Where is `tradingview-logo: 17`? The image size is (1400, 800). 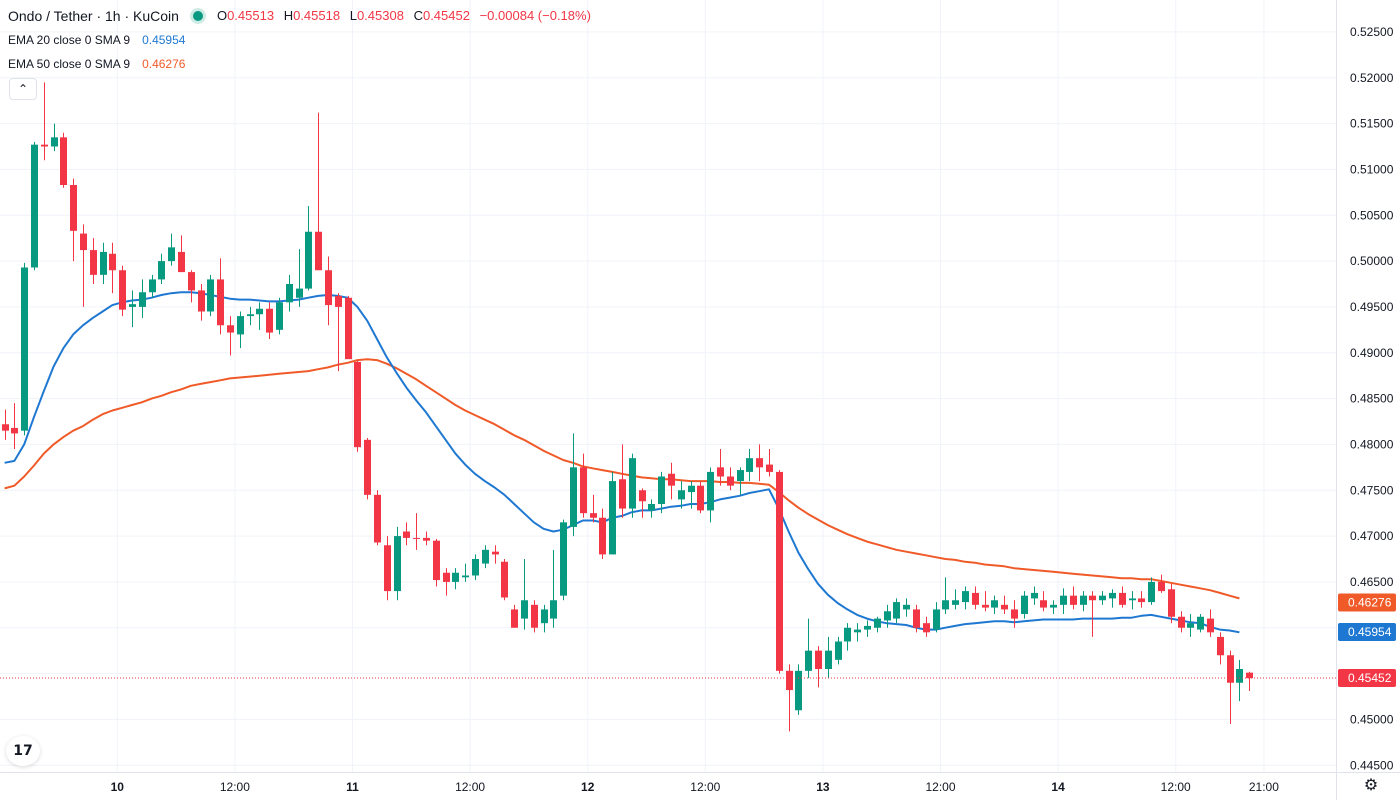
tradingview-logo: 17 is located at coordinates (23, 751).